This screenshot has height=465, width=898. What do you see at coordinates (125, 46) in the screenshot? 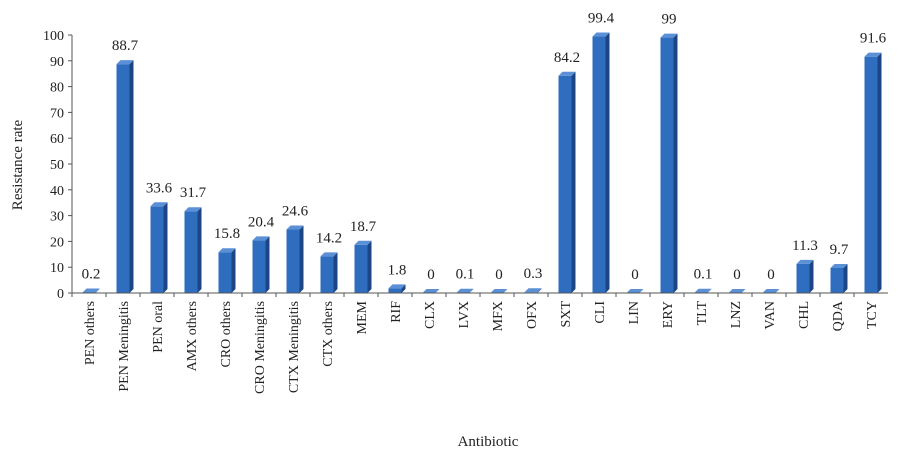
I see `data-label: 88.7` at bounding box center [125, 46].